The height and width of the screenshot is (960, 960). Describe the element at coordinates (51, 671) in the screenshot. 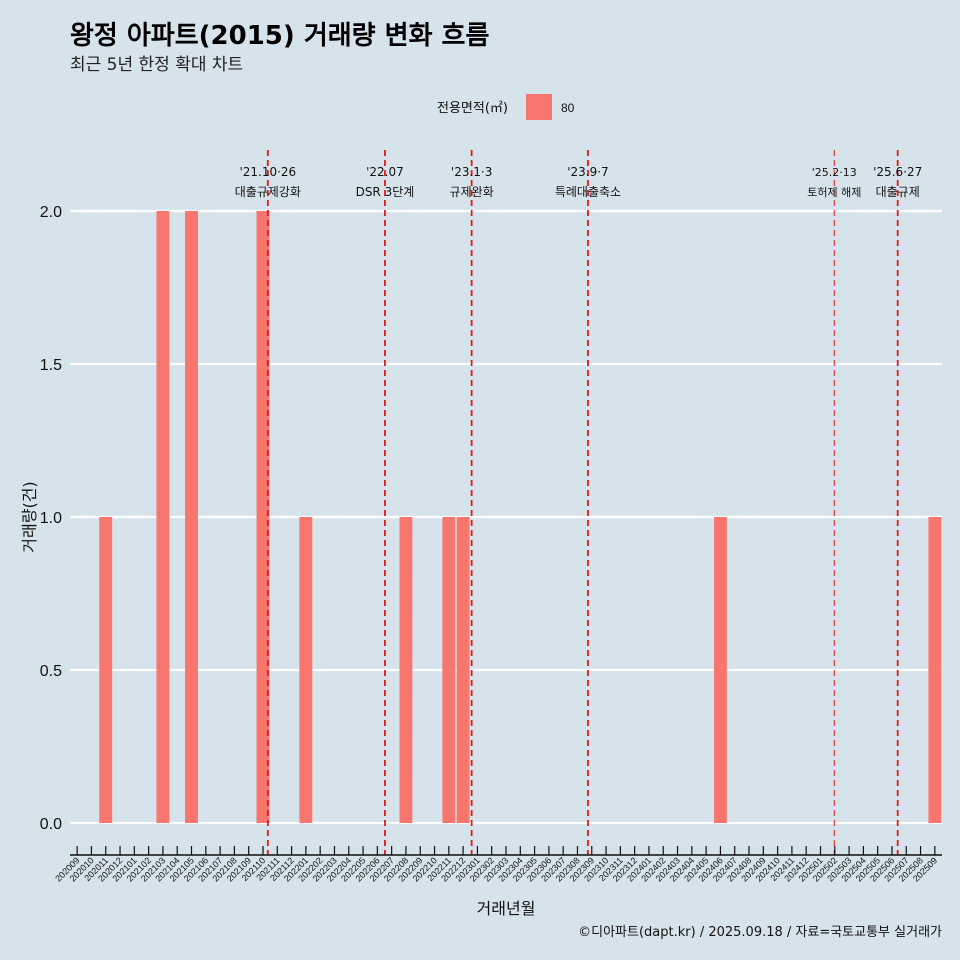

I see `y-tick-label: 0.5` at that location.